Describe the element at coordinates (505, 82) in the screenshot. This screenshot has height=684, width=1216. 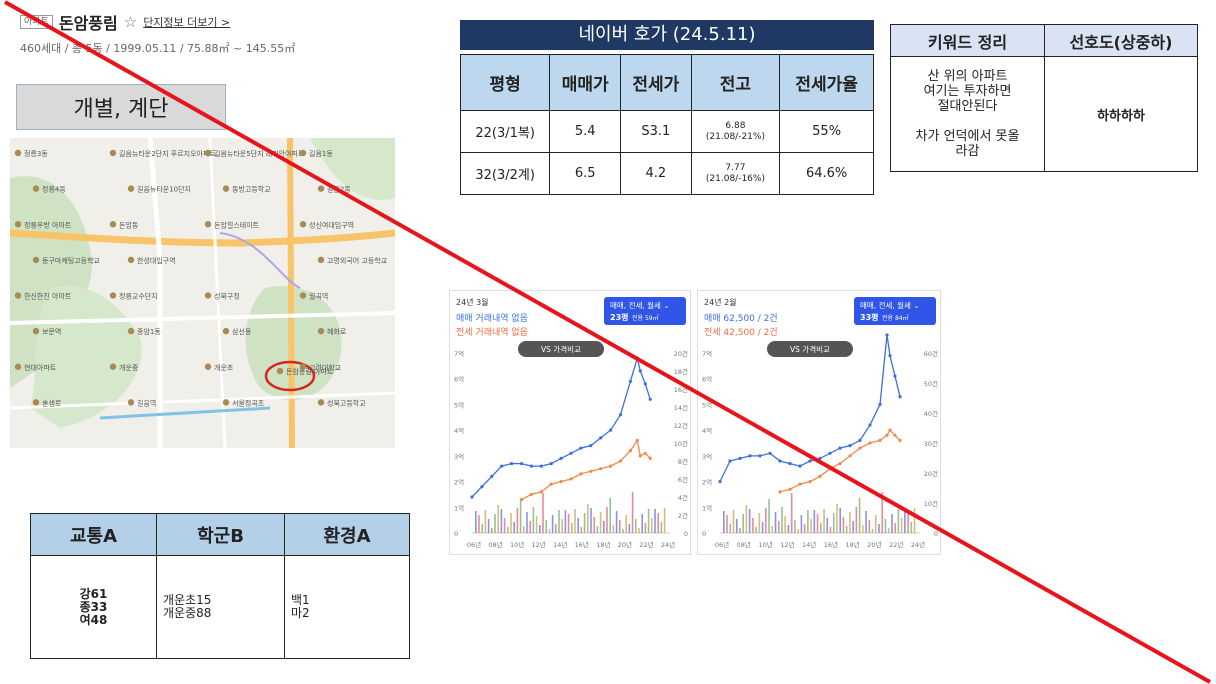
I see `col-size: 평형` at that location.